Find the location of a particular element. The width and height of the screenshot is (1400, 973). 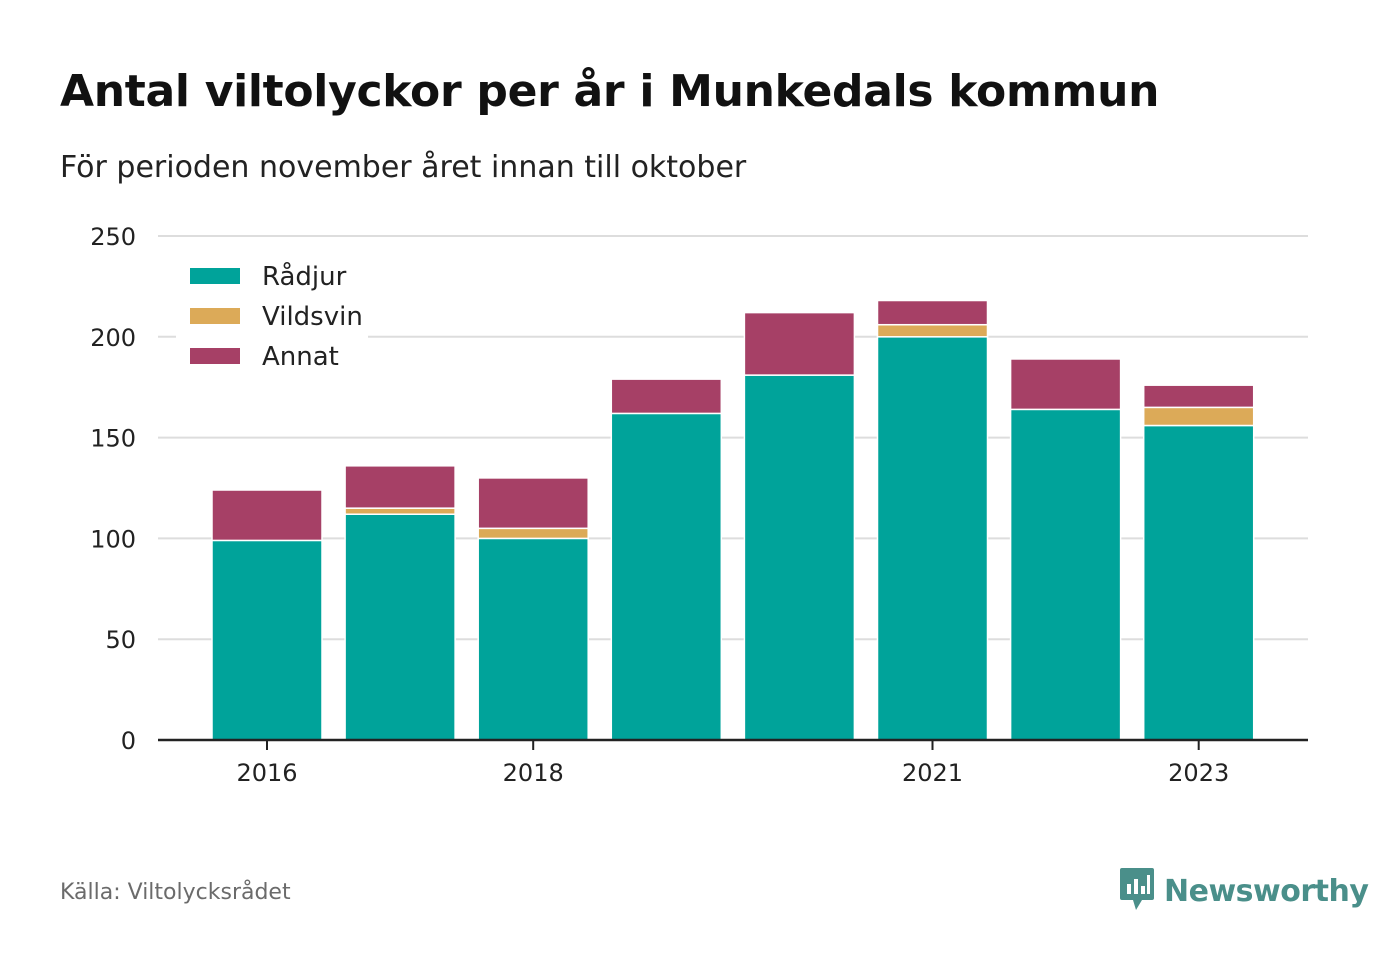

legend-label: Rådjur is located at coordinates (304, 276).